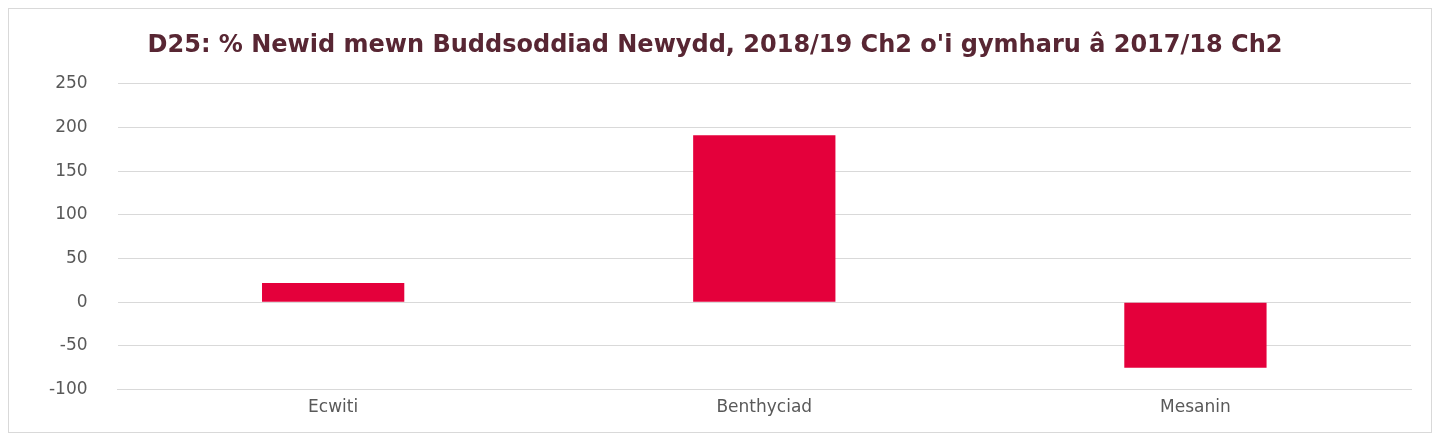 Image resolution: width=1440 pixels, height=441 pixels. I want to click on y-tick-label: 150, so click(71, 169).